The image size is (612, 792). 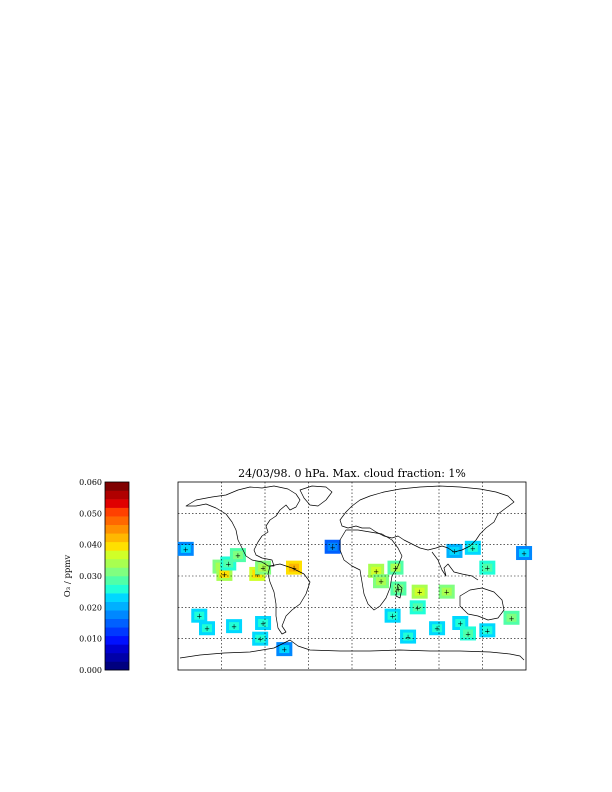 I want to click on colorbar-tick-label: 0.030, so click(x=90, y=576).